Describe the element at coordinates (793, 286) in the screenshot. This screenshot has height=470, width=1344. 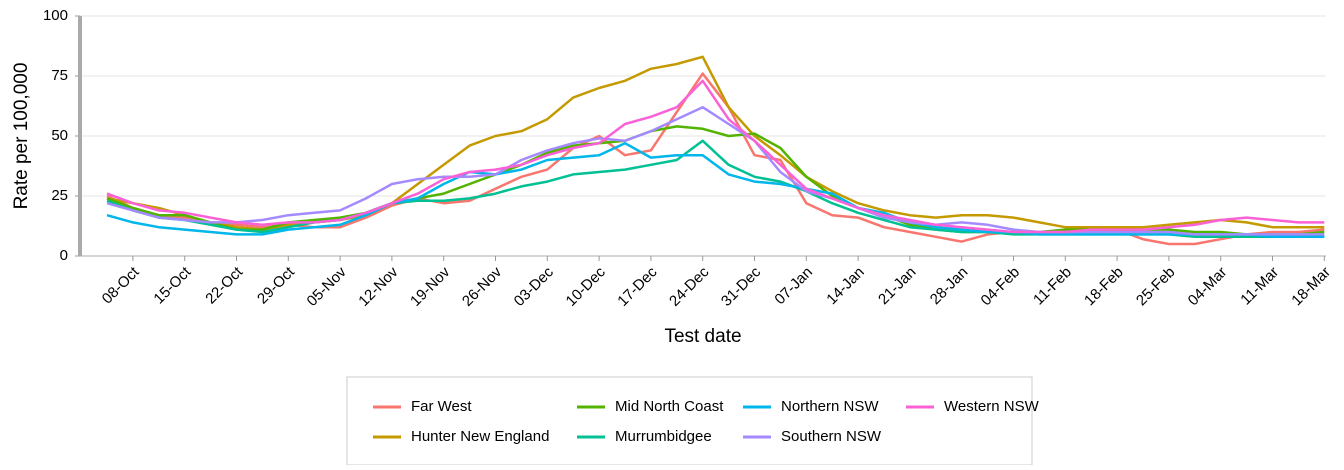
I see `x-tick-label: 07-Jan` at that location.